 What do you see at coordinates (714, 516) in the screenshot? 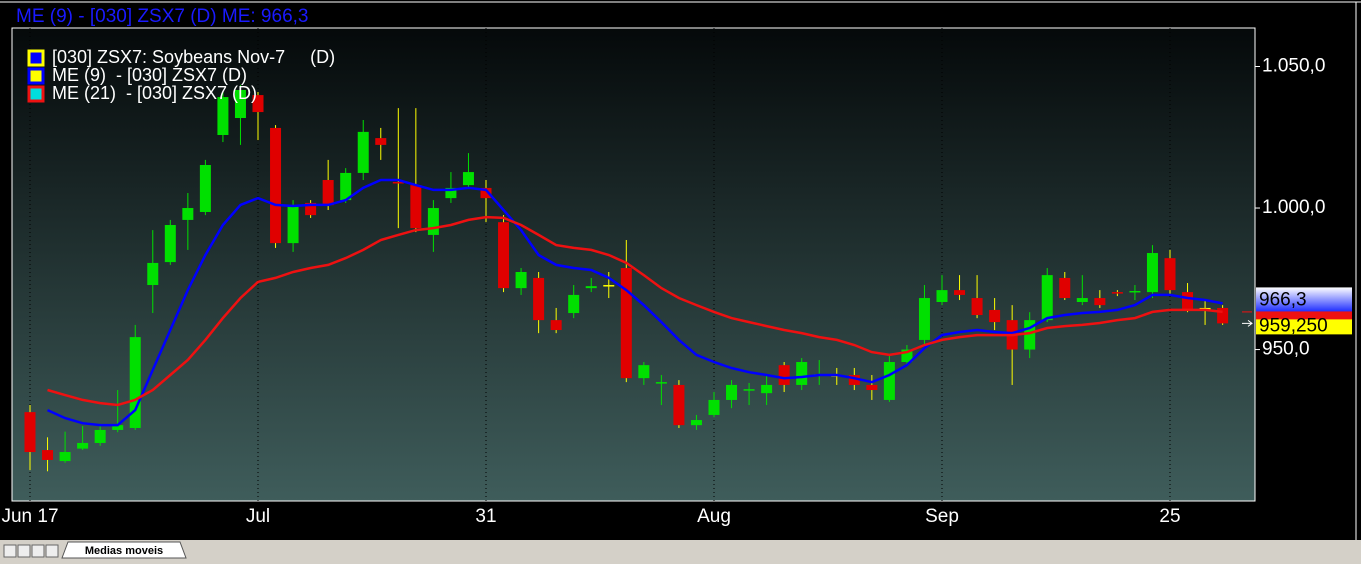
I see `x-tick-label: Aug` at bounding box center [714, 516].